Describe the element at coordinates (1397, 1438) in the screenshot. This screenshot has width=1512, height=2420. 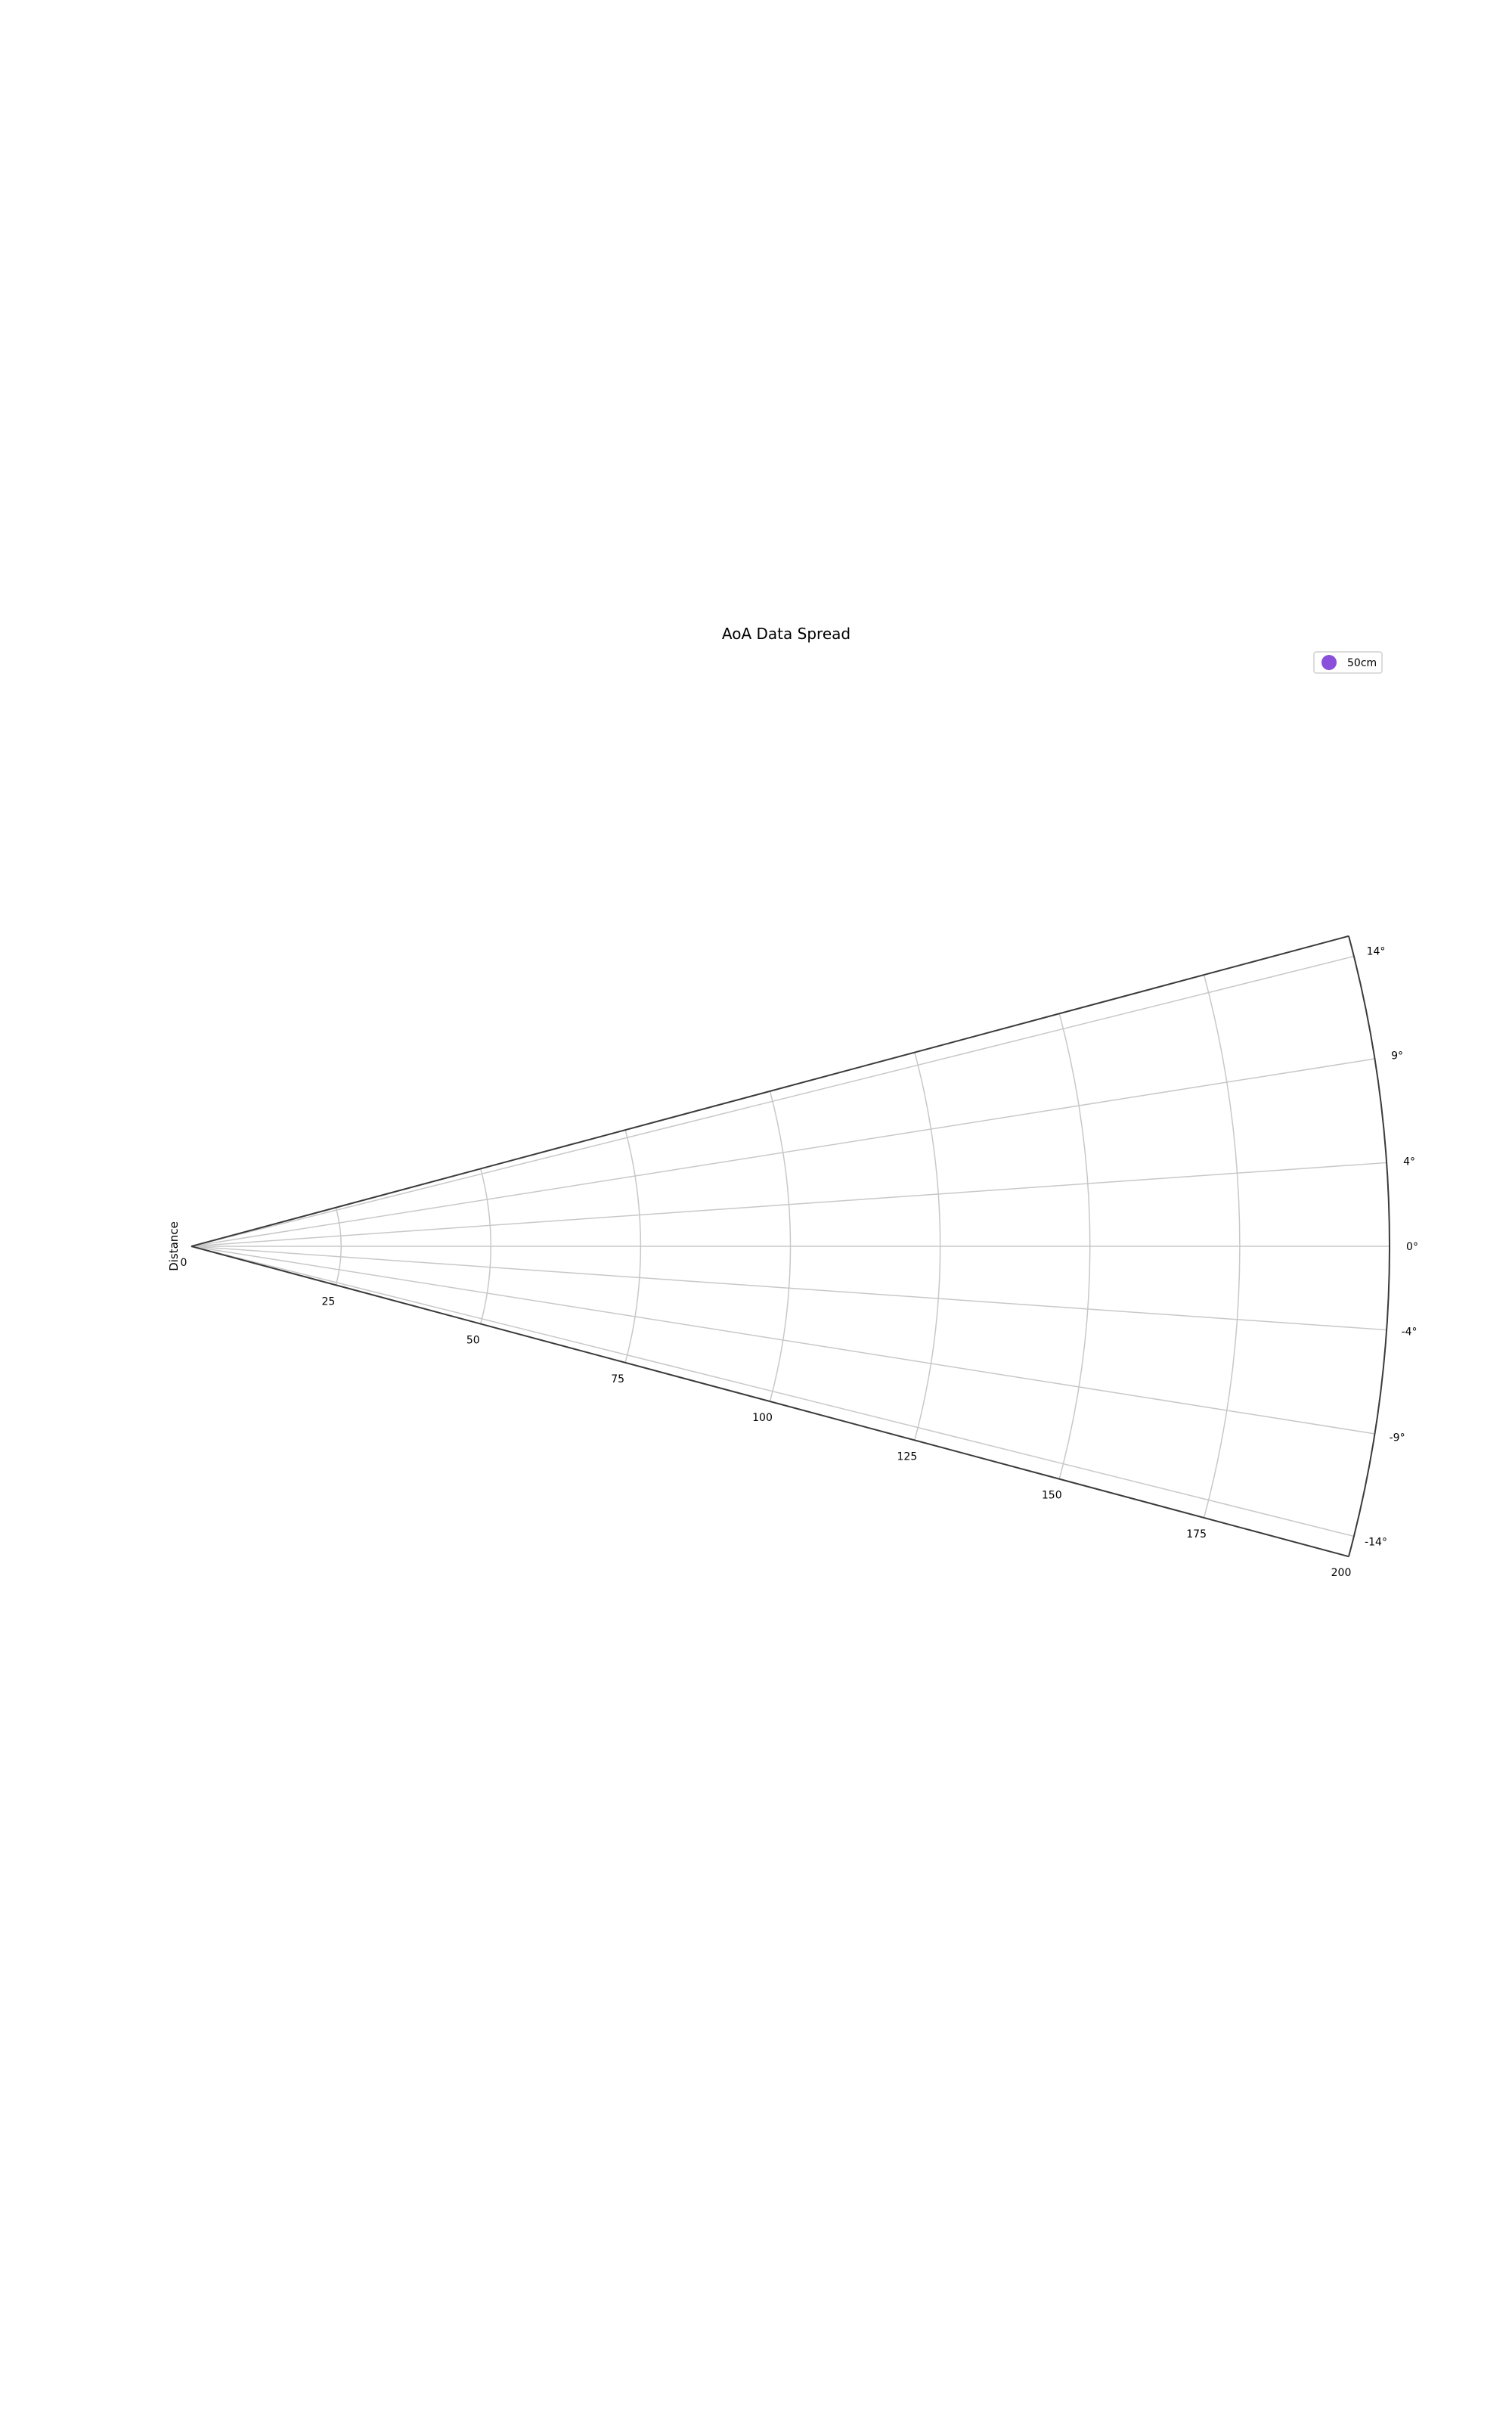
I see `angular-tick-label: -9°` at that location.